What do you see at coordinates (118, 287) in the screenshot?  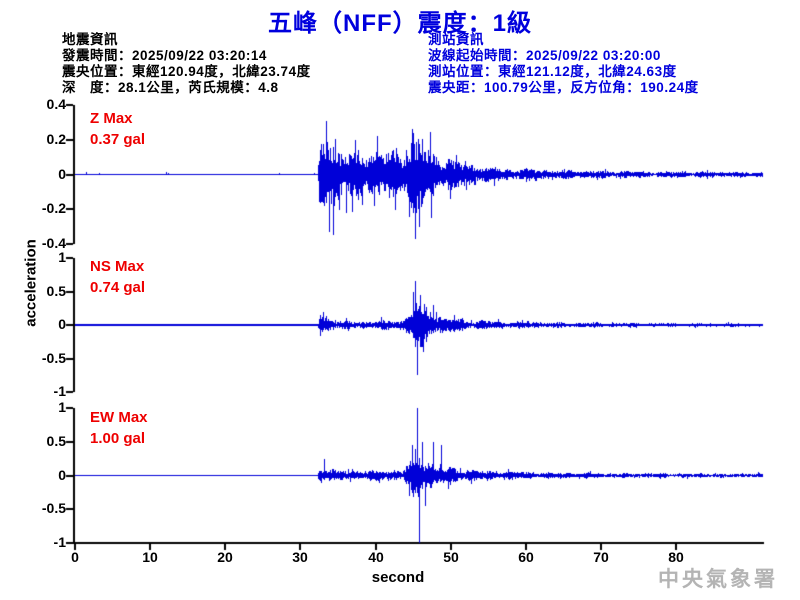 I see `ns-max-value: 0.74 gal` at bounding box center [118, 287].